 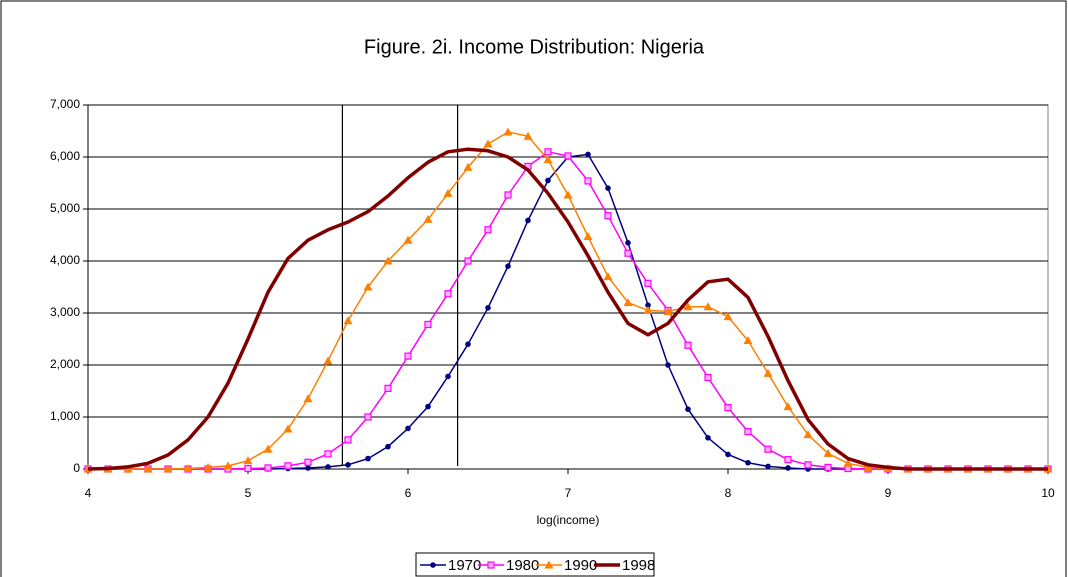 I want to click on x-tick-label: 10, so click(x=1048, y=493).